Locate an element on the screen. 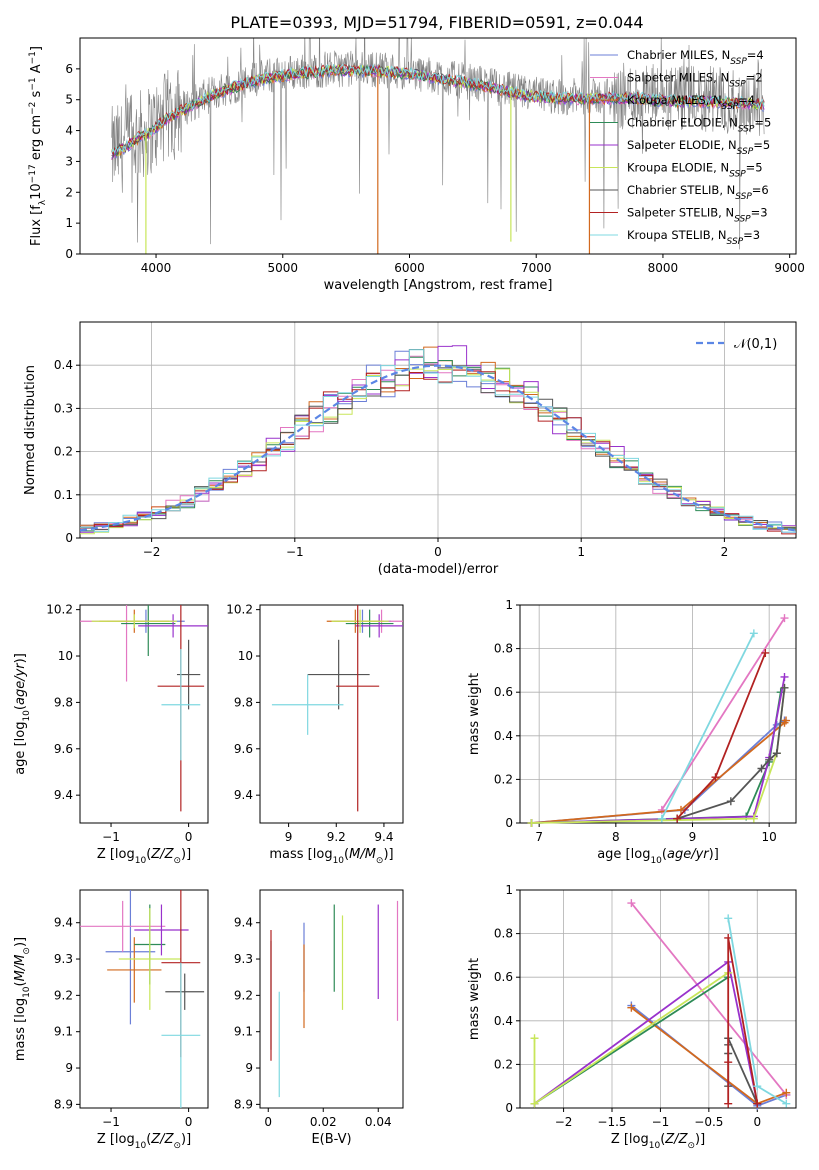 This screenshot has width=819, height=1170. x-tick-label: 9.2 is located at coordinates (336, 837).